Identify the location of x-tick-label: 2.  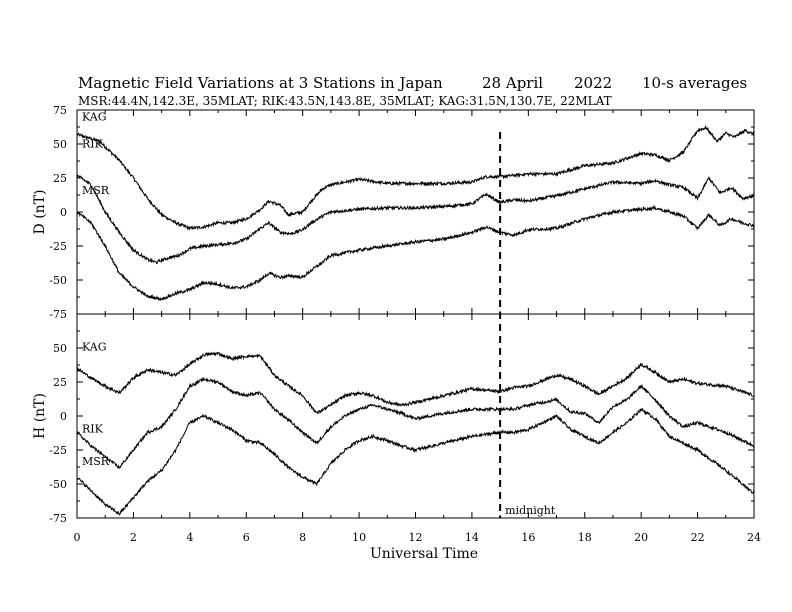
(133, 537).